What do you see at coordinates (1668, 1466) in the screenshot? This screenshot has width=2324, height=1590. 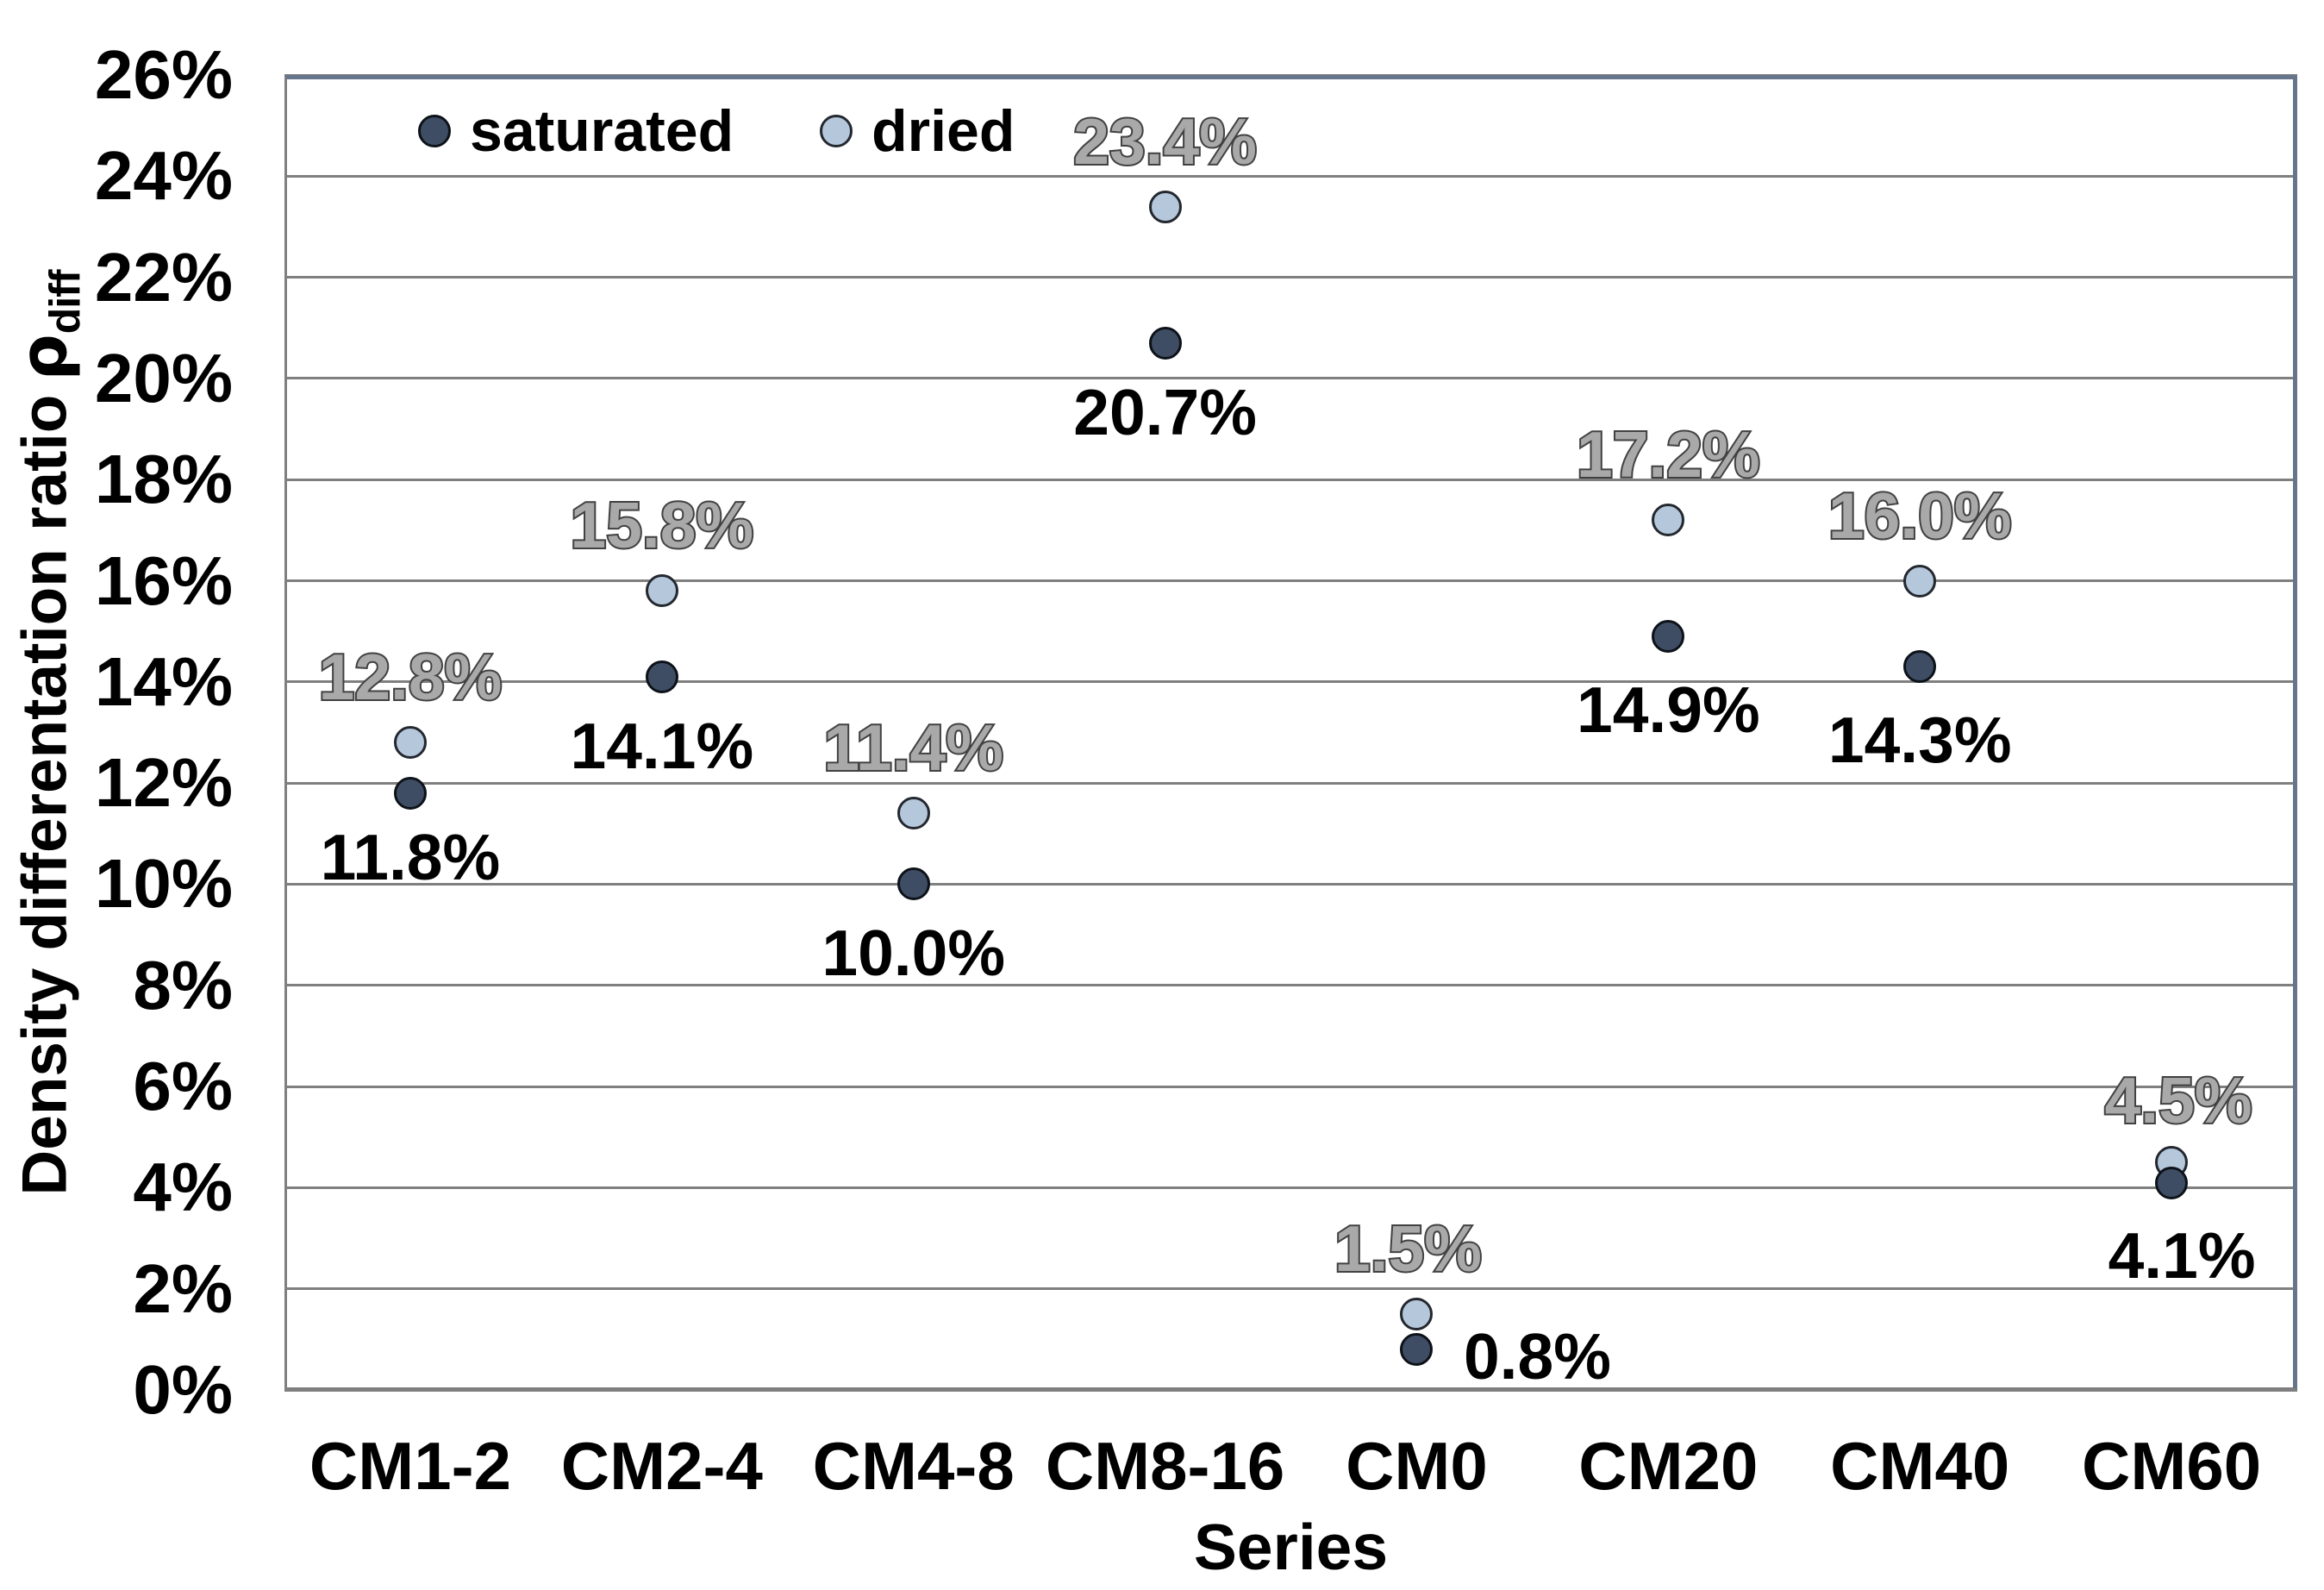 I see `x-tick-CM20: CM20` at bounding box center [1668, 1466].